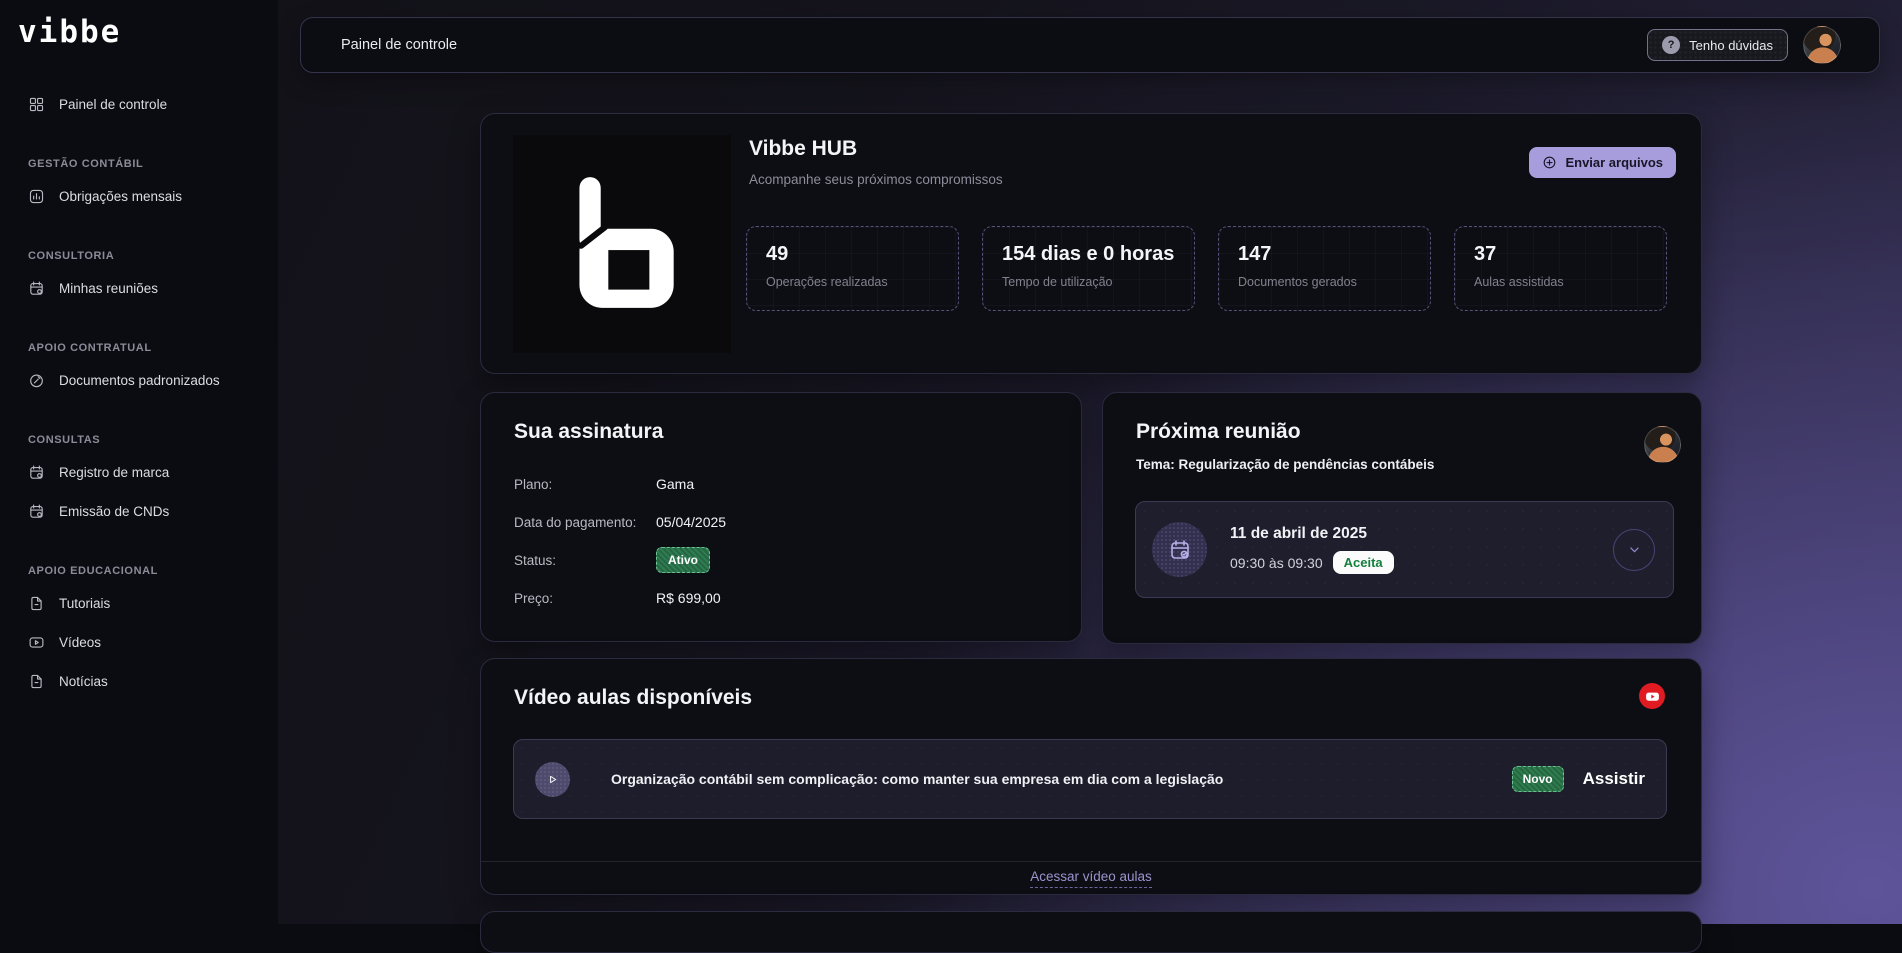 The width and height of the screenshot is (1902, 953). What do you see at coordinates (114, 472) in the screenshot?
I see `sidebar-item-label: Registro de marca` at bounding box center [114, 472].